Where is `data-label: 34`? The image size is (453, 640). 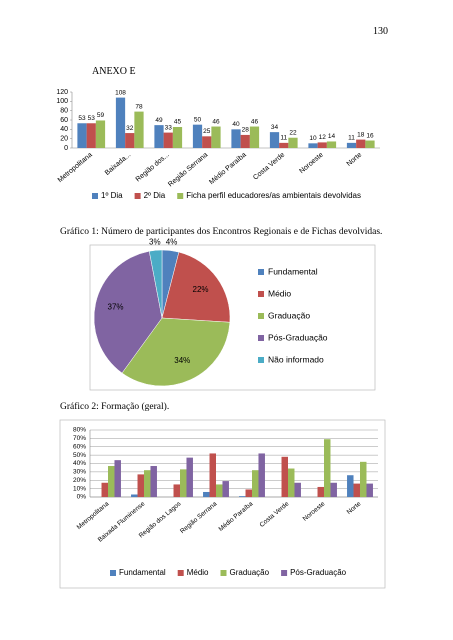 data-label: 34 is located at coordinates (275, 127).